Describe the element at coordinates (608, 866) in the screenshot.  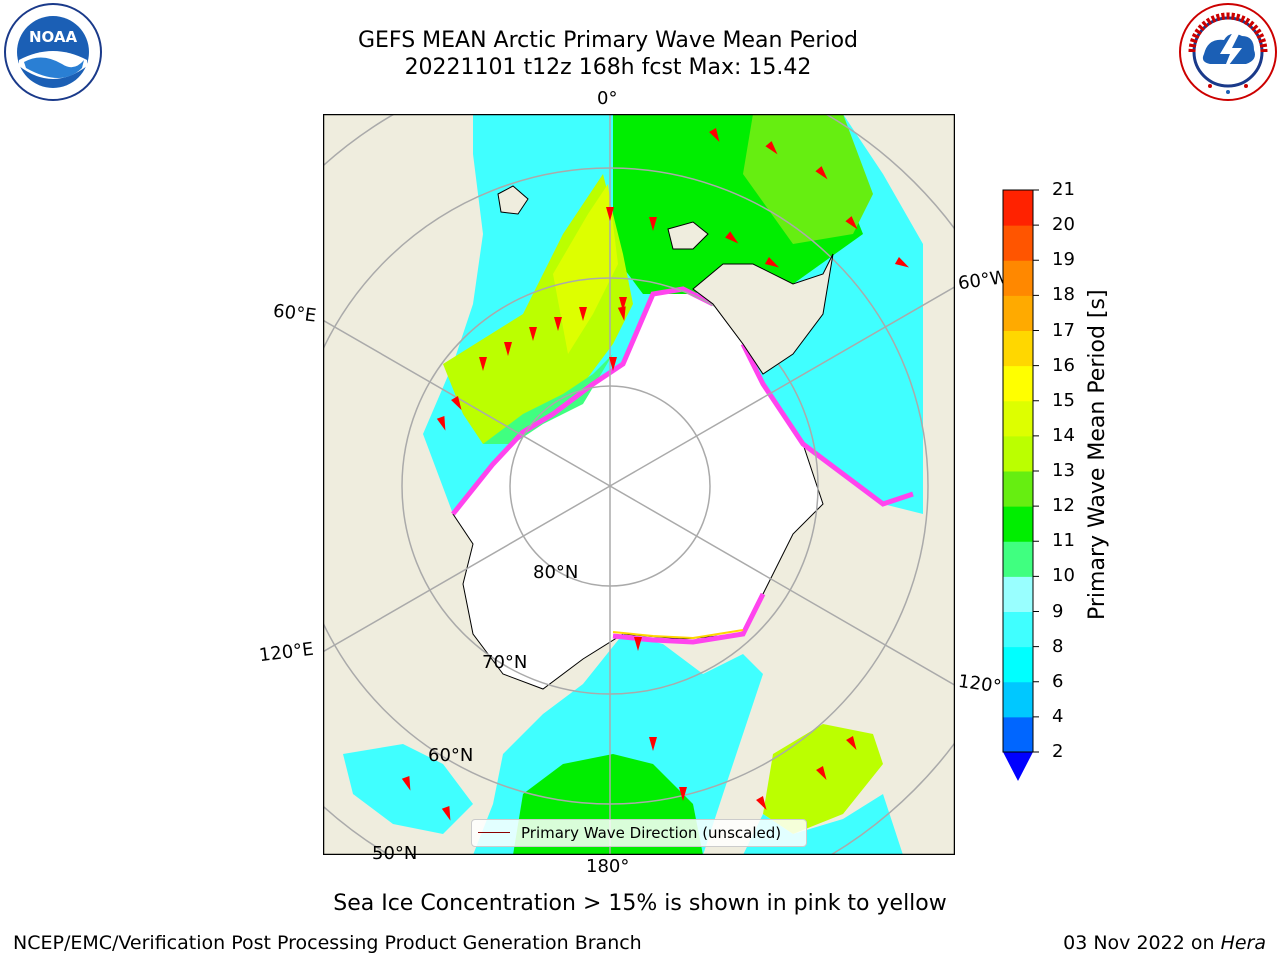
I see `lon-label-180: 180°` at that location.